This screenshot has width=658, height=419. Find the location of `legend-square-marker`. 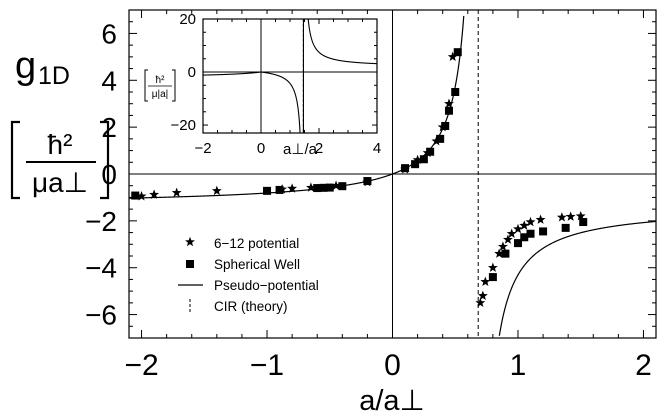

legend-square-marker is located at coordinates (190, 264).